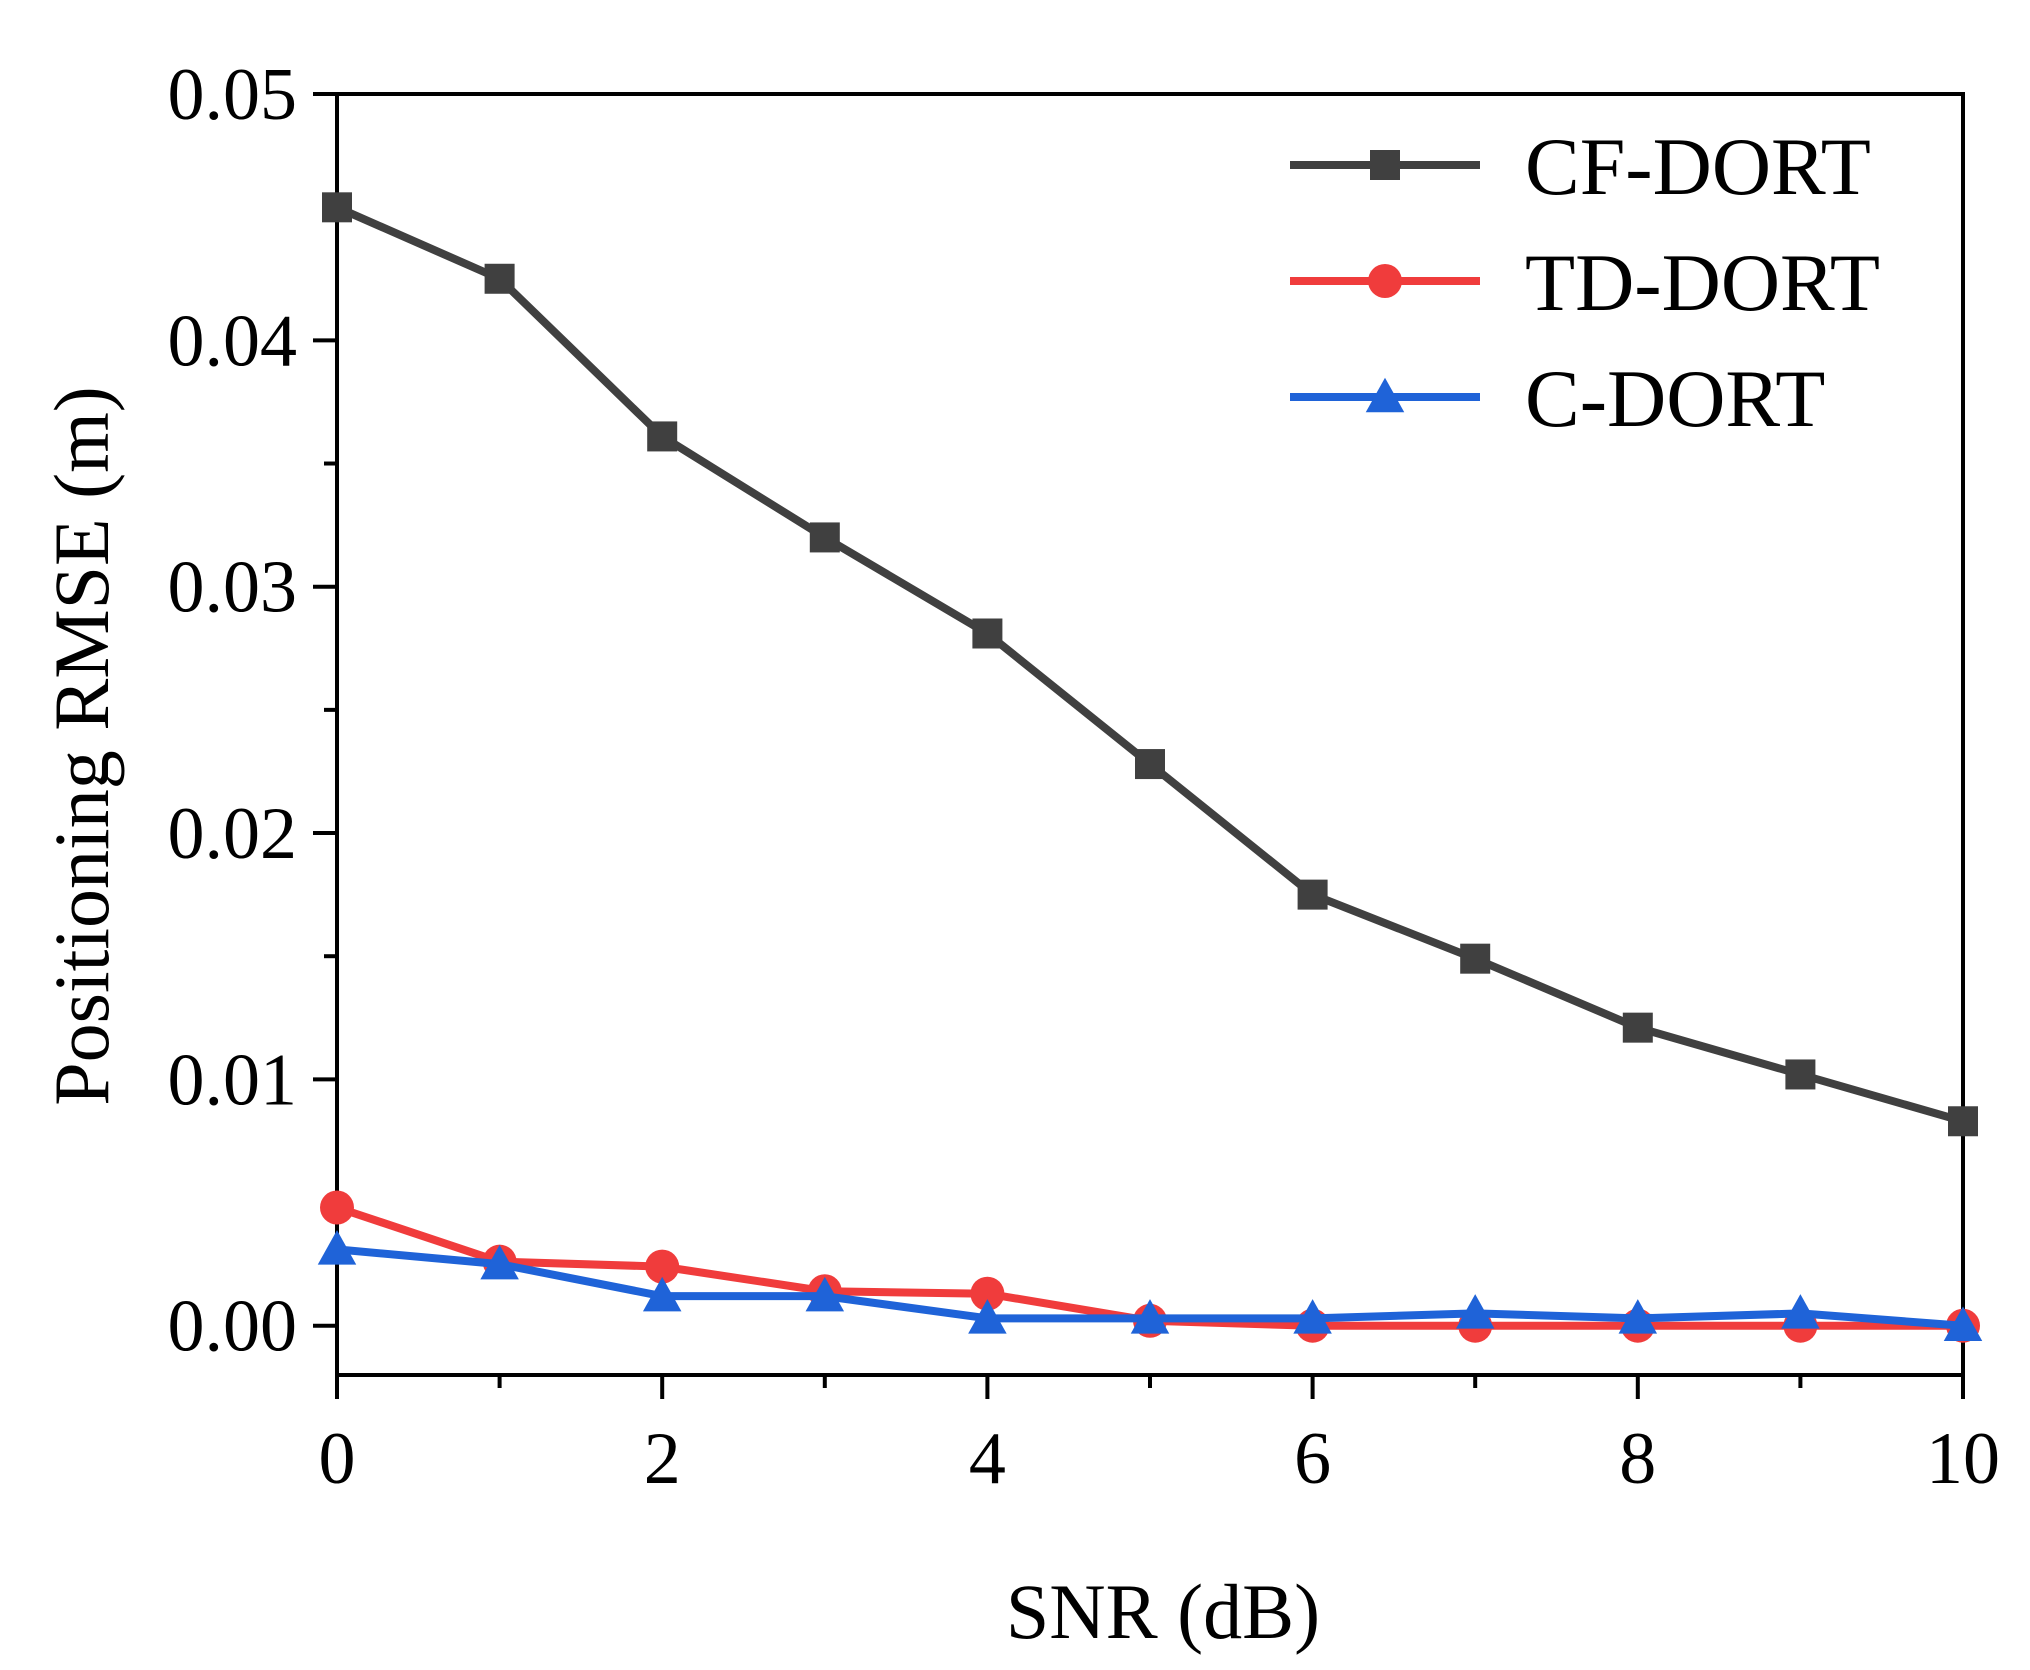 This screenshot has width=2030, height=1670. Describe the element at coordinates (1312, 1459) in the screenshot. I see `x-tick-label: 6` at that location.